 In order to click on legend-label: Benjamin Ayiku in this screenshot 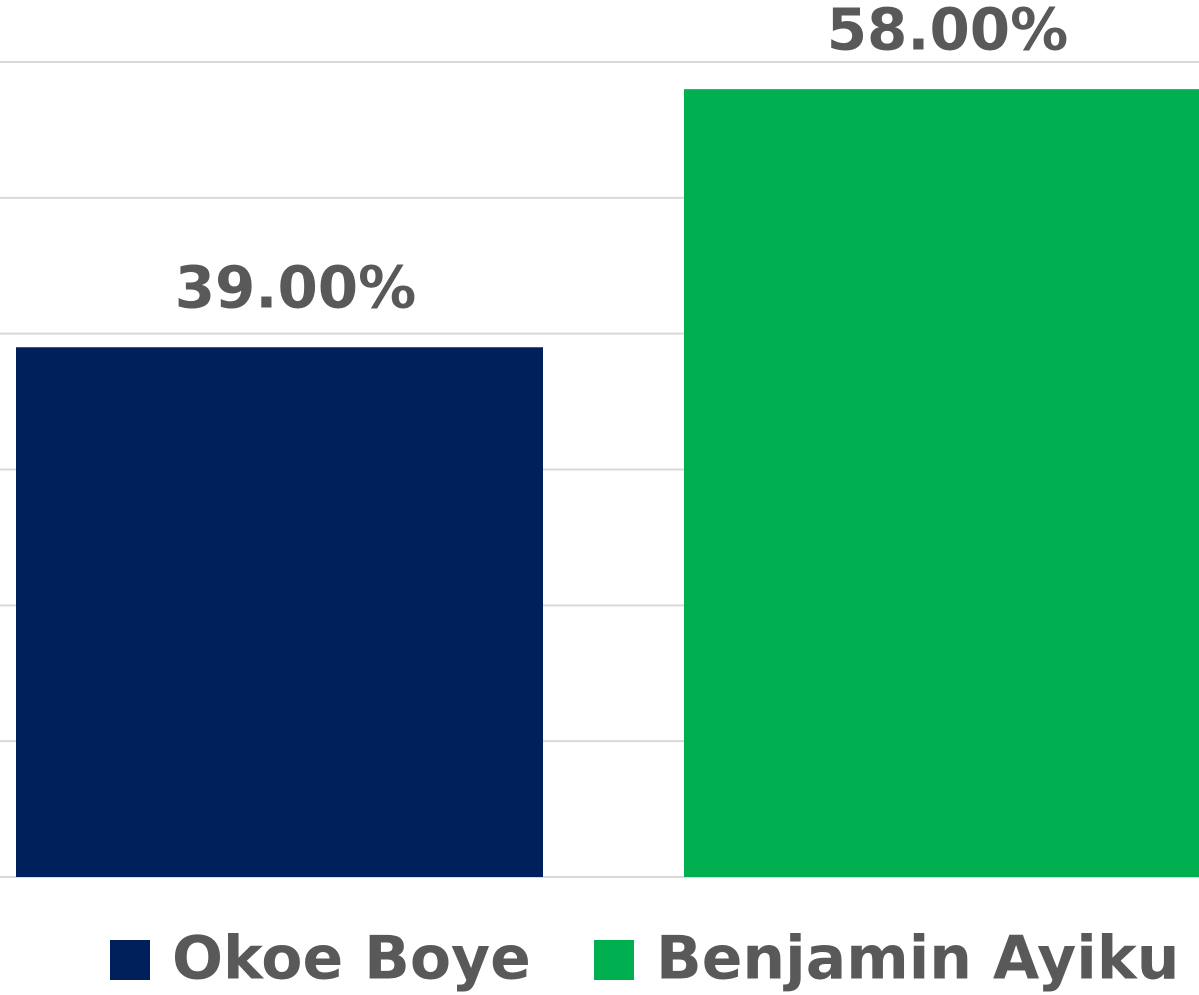, I will do `click(917, 959)`.